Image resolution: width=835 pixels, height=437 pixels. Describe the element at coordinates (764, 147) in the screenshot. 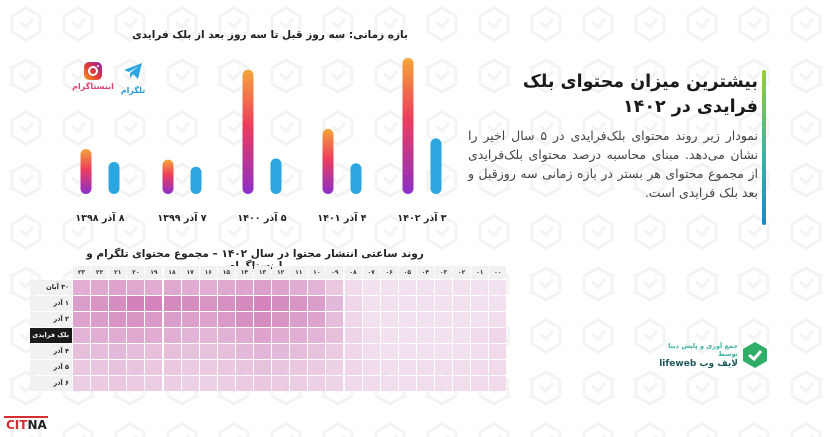

I see `accent-bar` at that location.